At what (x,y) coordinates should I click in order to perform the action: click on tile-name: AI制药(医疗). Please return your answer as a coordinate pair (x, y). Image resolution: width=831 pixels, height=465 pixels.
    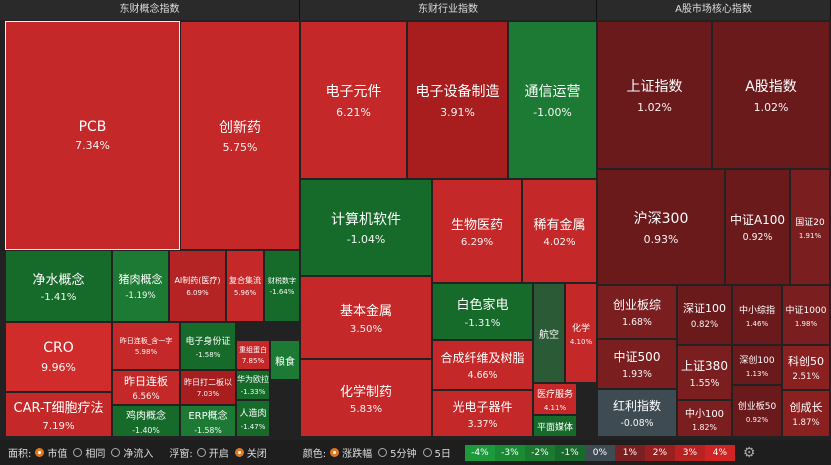
    Looking at the image, I should click on (197, 281).